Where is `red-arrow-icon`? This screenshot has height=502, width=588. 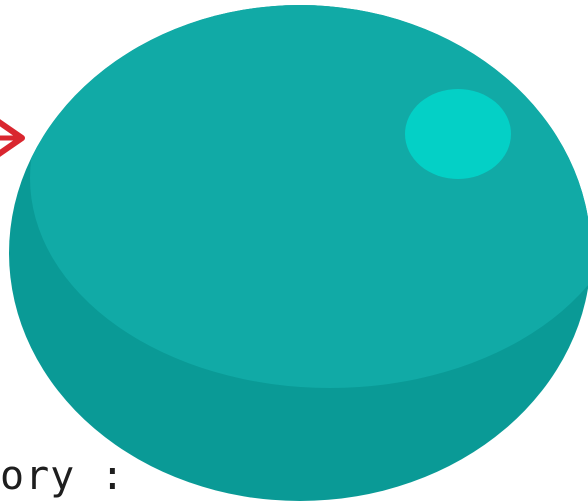 red-arrow-icon is located at coordinates (12, 138).